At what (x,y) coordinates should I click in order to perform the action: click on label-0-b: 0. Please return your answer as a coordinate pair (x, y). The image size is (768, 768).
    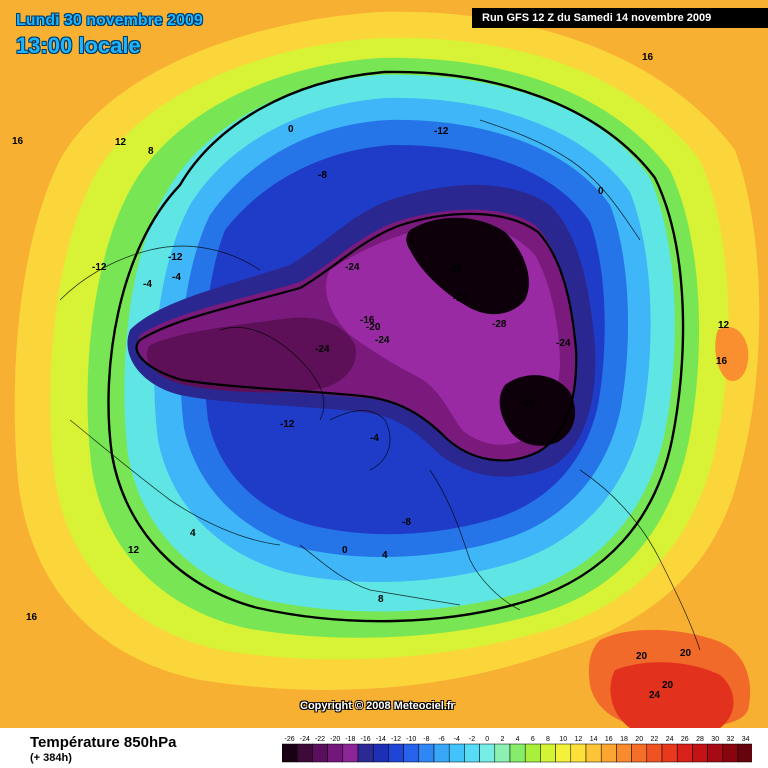
    Looking at the image, I should click on (601, 191).